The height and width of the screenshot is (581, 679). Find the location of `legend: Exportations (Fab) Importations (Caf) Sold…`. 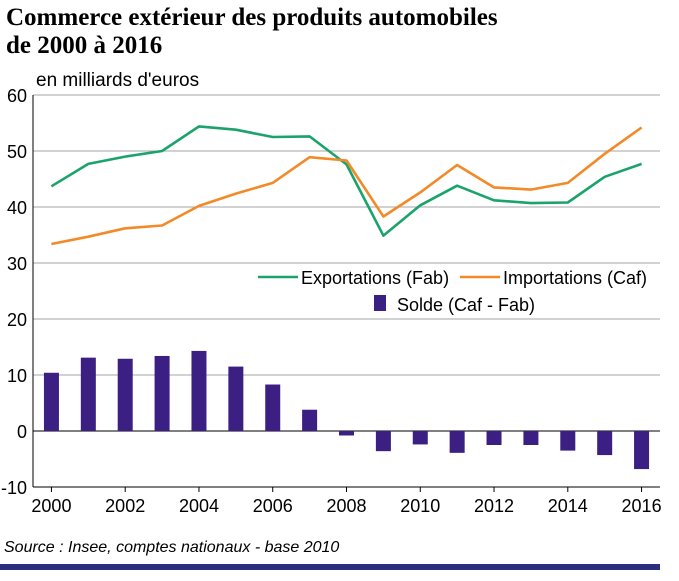

legend: Exportations (Fab) Importations (Caf) Sold… is located at coordinates (452, 291).